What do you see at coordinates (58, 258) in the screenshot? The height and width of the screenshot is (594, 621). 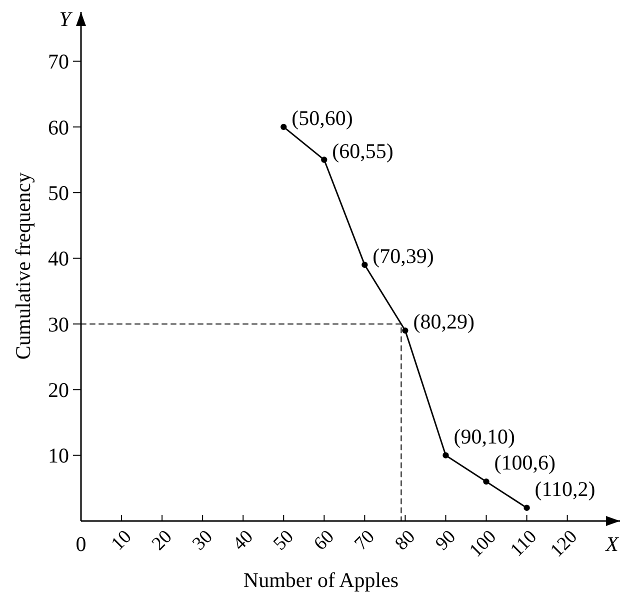 I see `y-tick-label: 40` at bounding box center [58, 258].